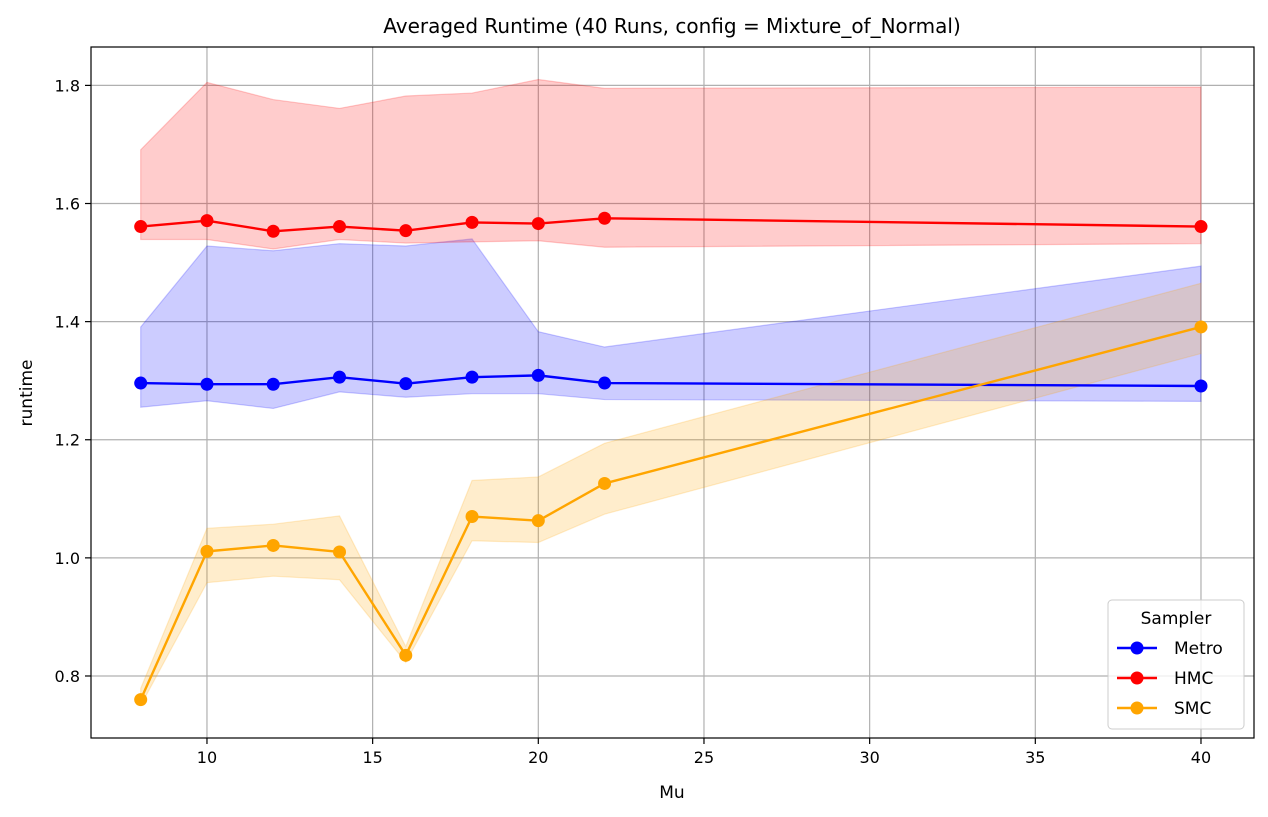  Describe the element at coordinates (671, 793) in the screenshot. I see `x-axis-label: Mu` at that location.